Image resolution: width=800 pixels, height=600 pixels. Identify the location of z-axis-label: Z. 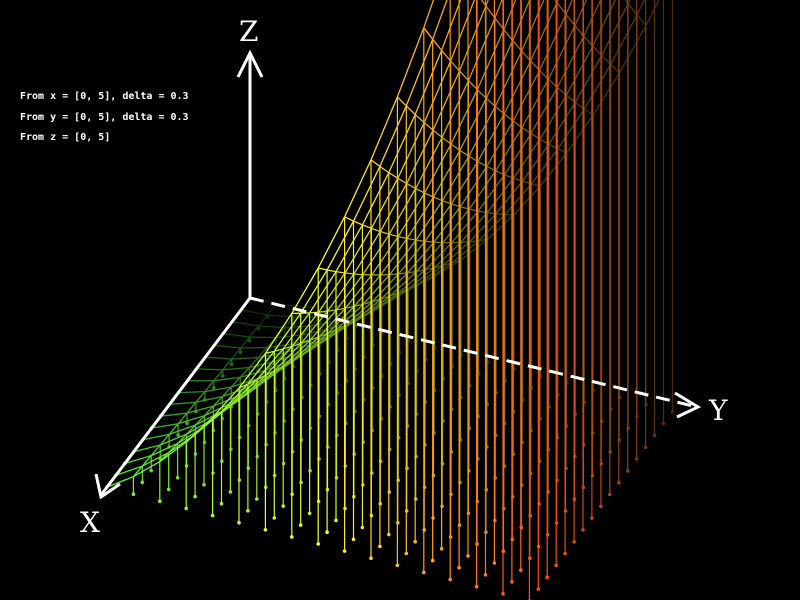
(248, 31).